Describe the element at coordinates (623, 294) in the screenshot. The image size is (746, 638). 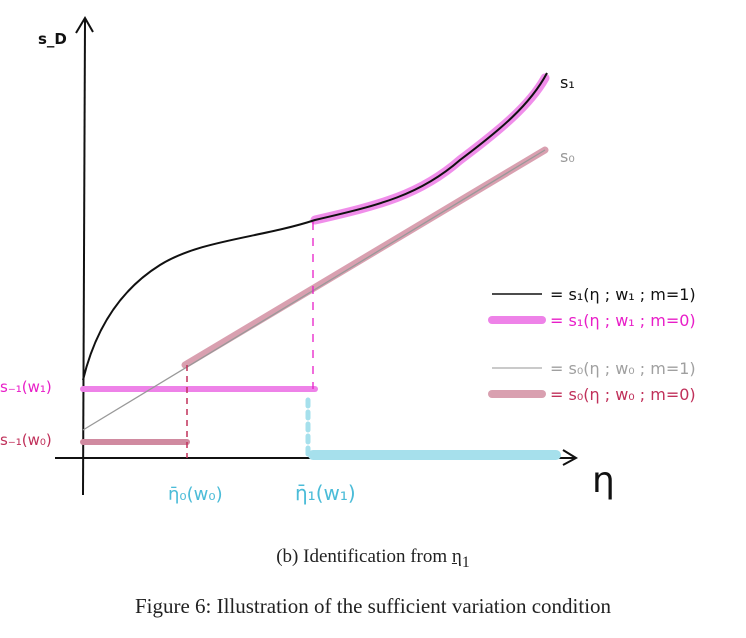
I see `legend-label-s1-m1: = s₁(η ; w₁ ; m=1)` at that location.